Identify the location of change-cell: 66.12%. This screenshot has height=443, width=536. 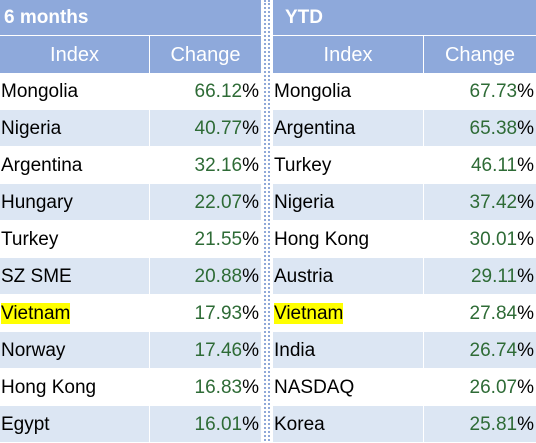
(205, 91).